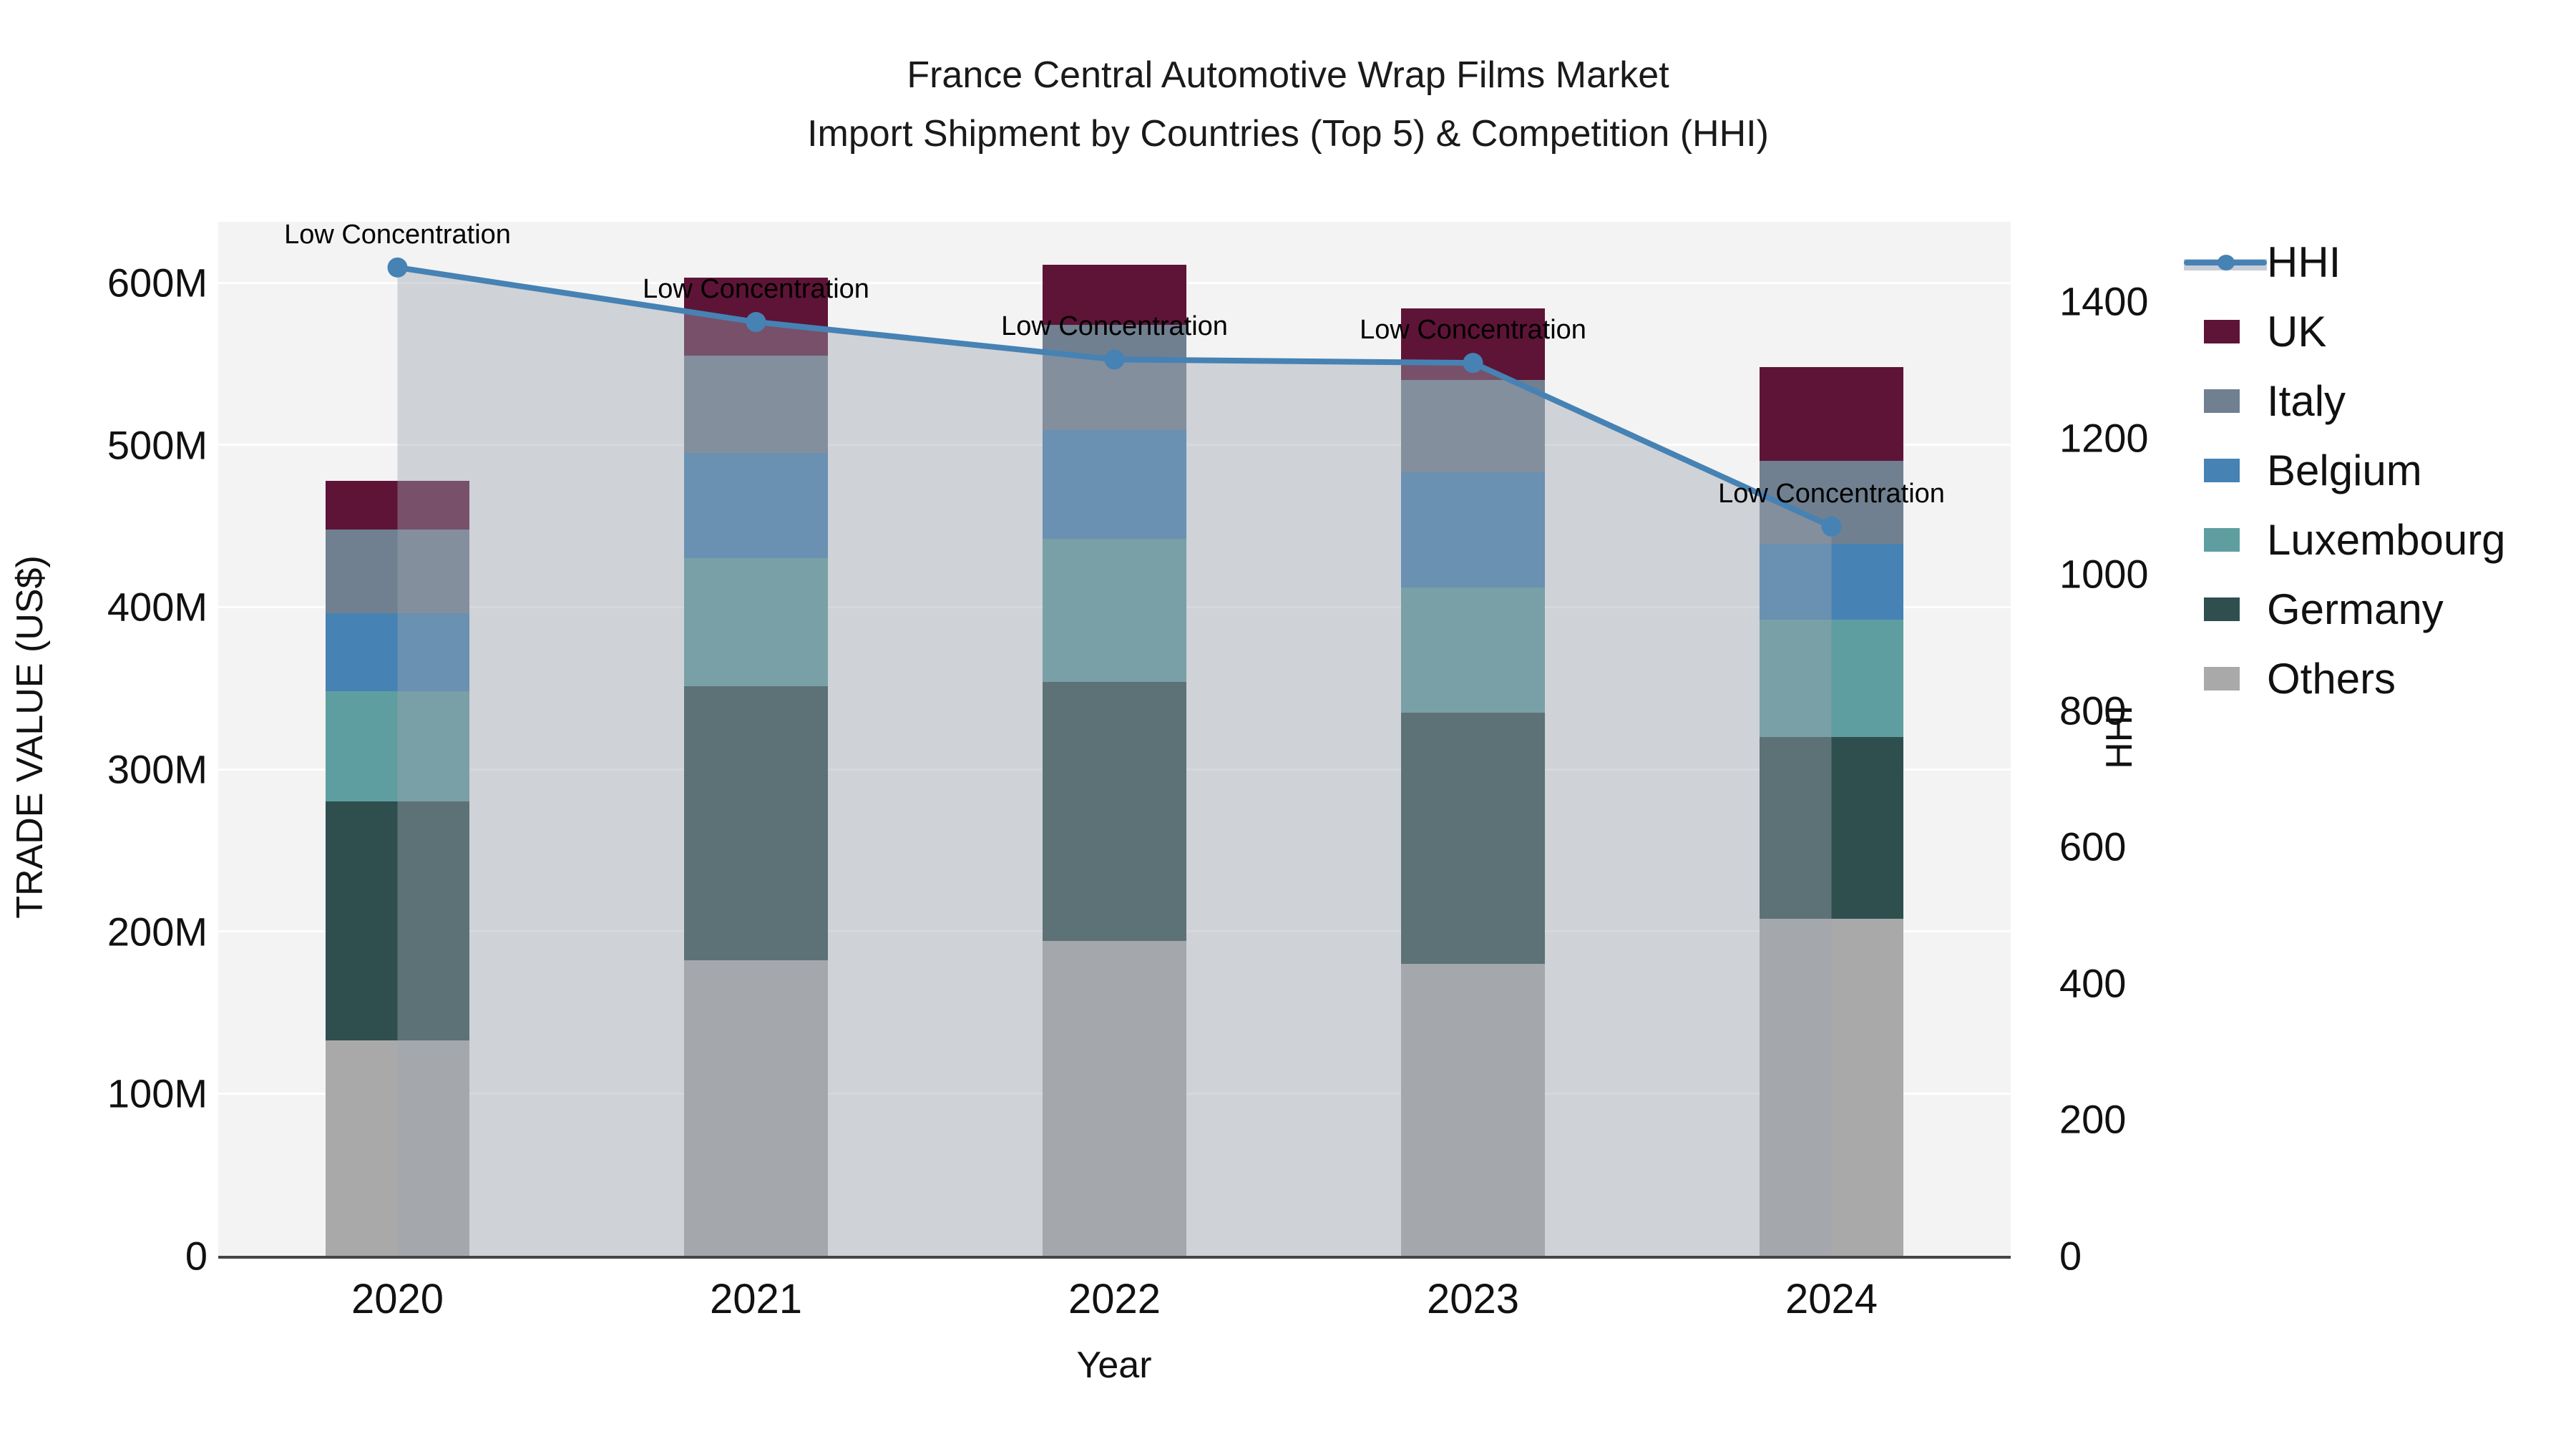  I want to click on bar-segment-2024-uk, so click(1831, 414).